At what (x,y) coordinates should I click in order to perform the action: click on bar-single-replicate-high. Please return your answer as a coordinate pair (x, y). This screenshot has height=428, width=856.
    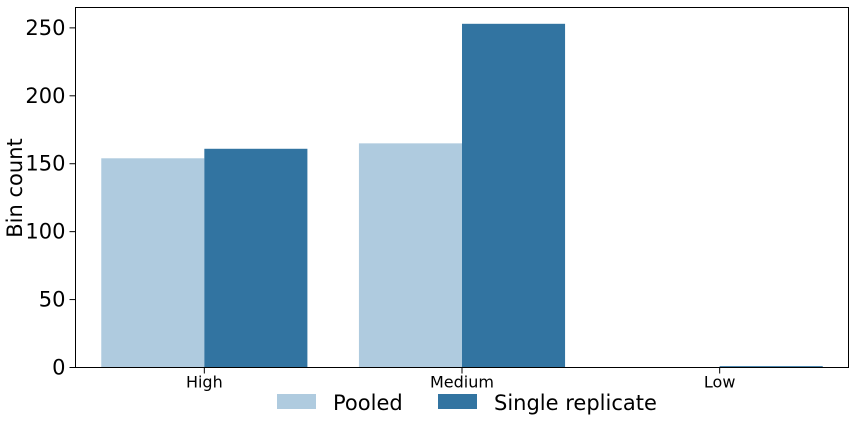
    Looking at the image, I should click on (256, 258).